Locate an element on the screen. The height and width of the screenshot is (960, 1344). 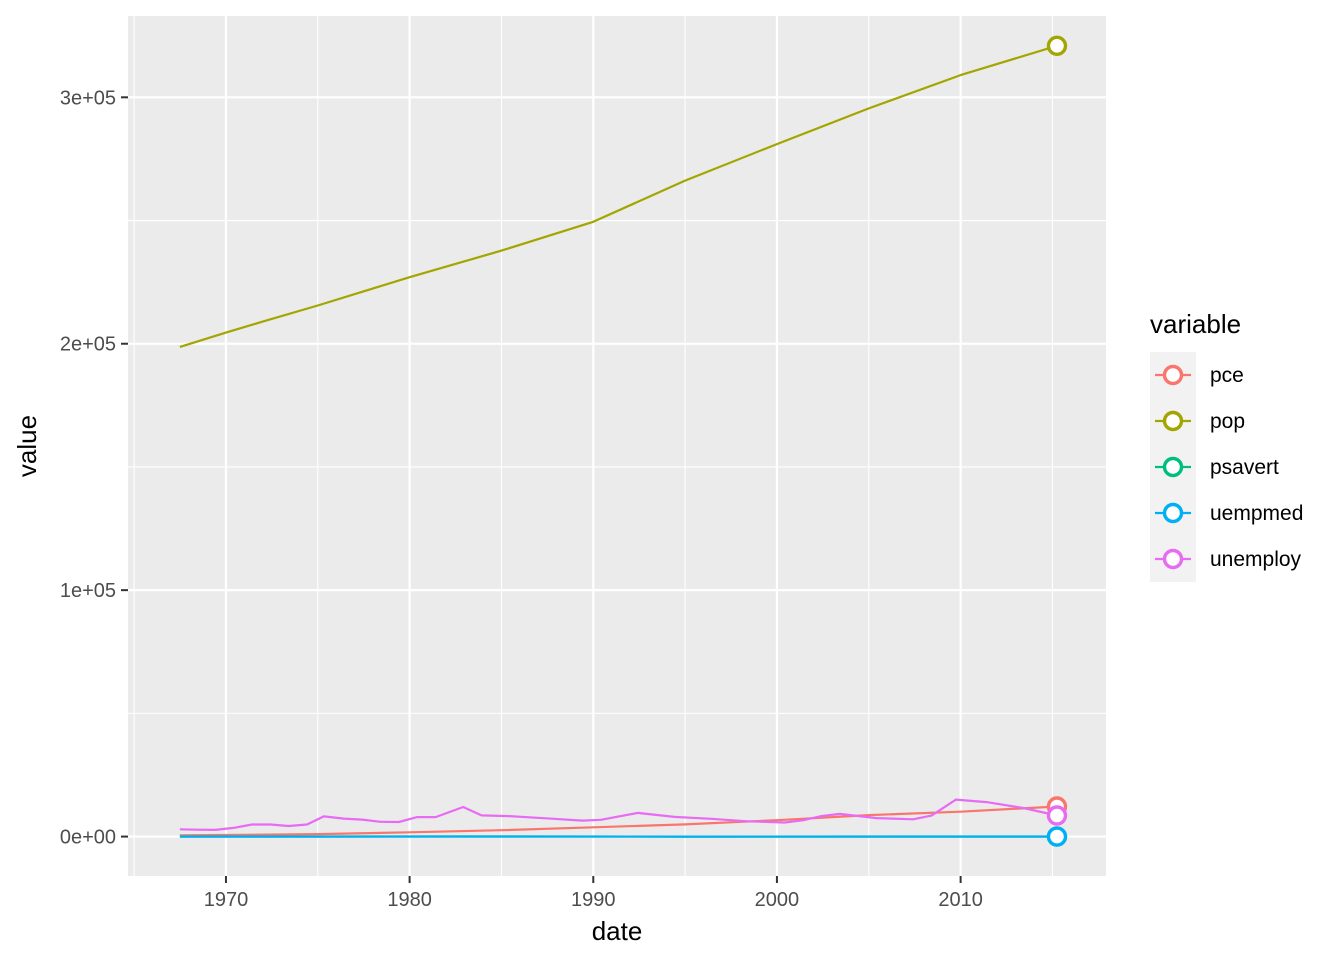
legend-label: pce is located at coordinates (1227, 375).